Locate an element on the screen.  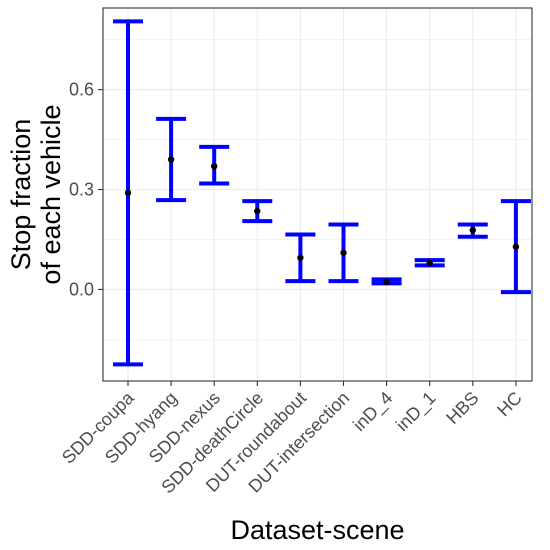
y-axis-ticks: 0.0 0.3 0.6 is located at coordinates (86, 189).